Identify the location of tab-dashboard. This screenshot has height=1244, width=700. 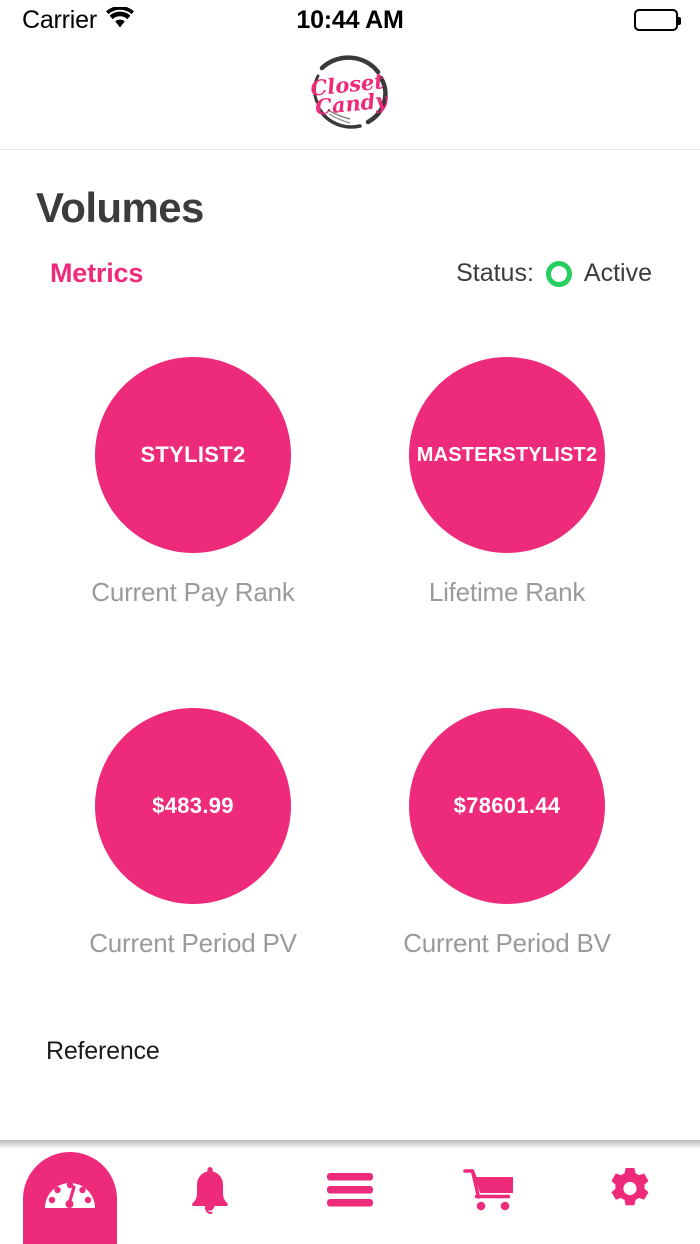
(70, 1192).